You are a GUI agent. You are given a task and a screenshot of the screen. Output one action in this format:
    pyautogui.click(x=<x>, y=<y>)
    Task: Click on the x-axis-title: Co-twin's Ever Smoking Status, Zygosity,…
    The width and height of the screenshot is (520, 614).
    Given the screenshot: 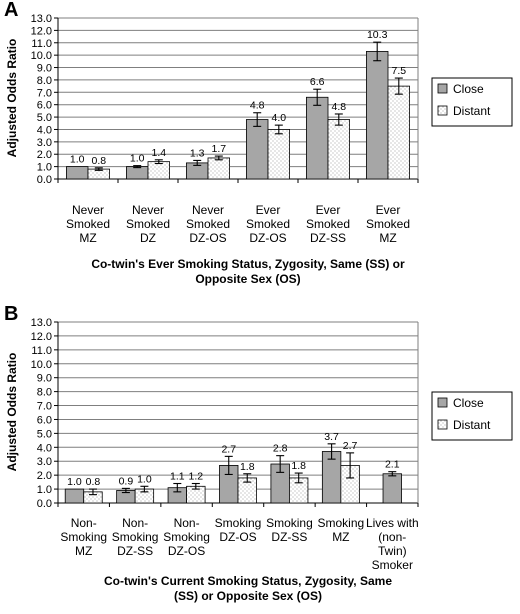 What is the action you would take?
    pyautogui.click(x=248, y=271)
    